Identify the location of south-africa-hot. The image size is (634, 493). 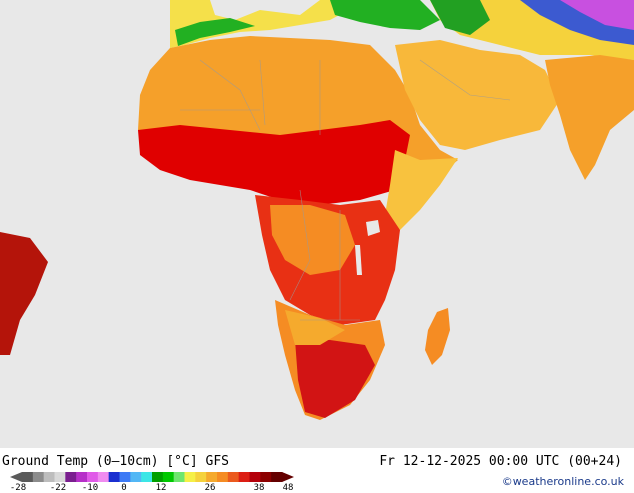
(335, 379).